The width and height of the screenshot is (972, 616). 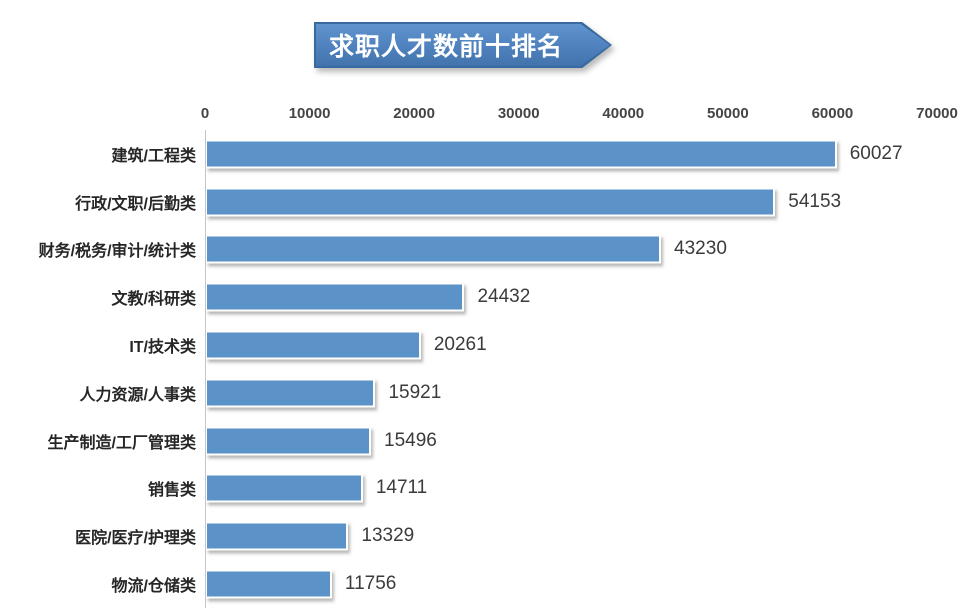 I want to click on value-label: 60027, so click(x=876, y=153).